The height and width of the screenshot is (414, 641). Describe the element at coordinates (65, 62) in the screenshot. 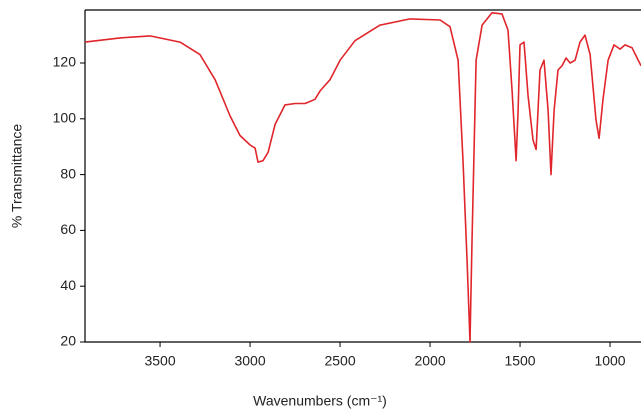

I see `y-tick-label: 120` at that location.